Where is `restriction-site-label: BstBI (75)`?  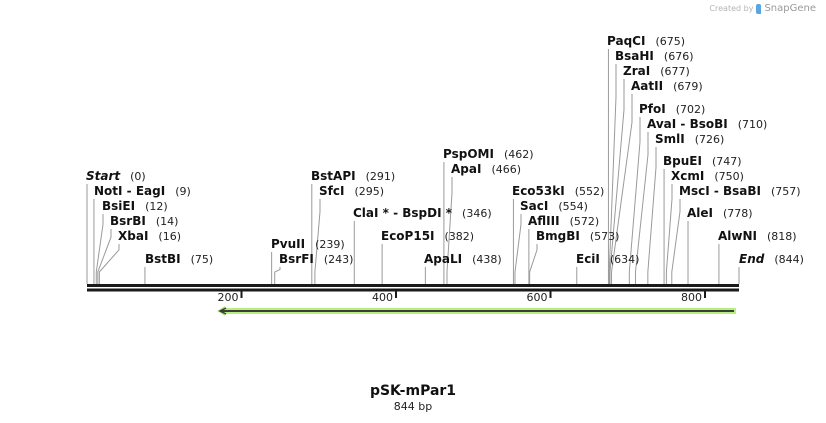 restriction-site-label: BstBI (75) is located at coordinates (179, 259).